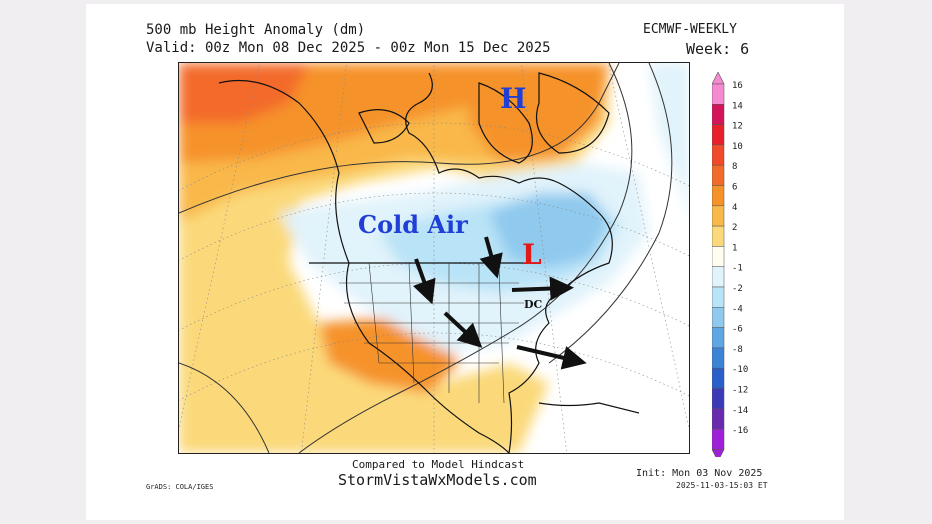  Describe the element at coordinates (737, 350) in the screenshot. I see `color-scale-tick-label: -8` at that location.